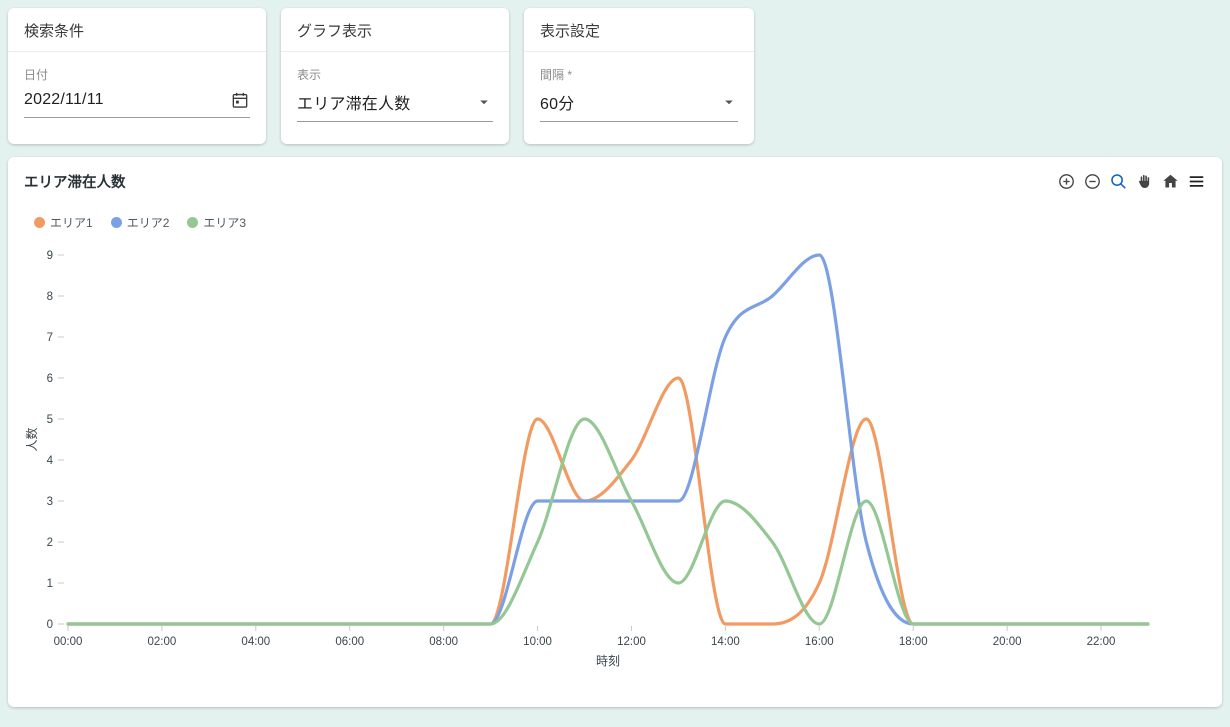  I want to click on calendar-icon, so click(240, 100).